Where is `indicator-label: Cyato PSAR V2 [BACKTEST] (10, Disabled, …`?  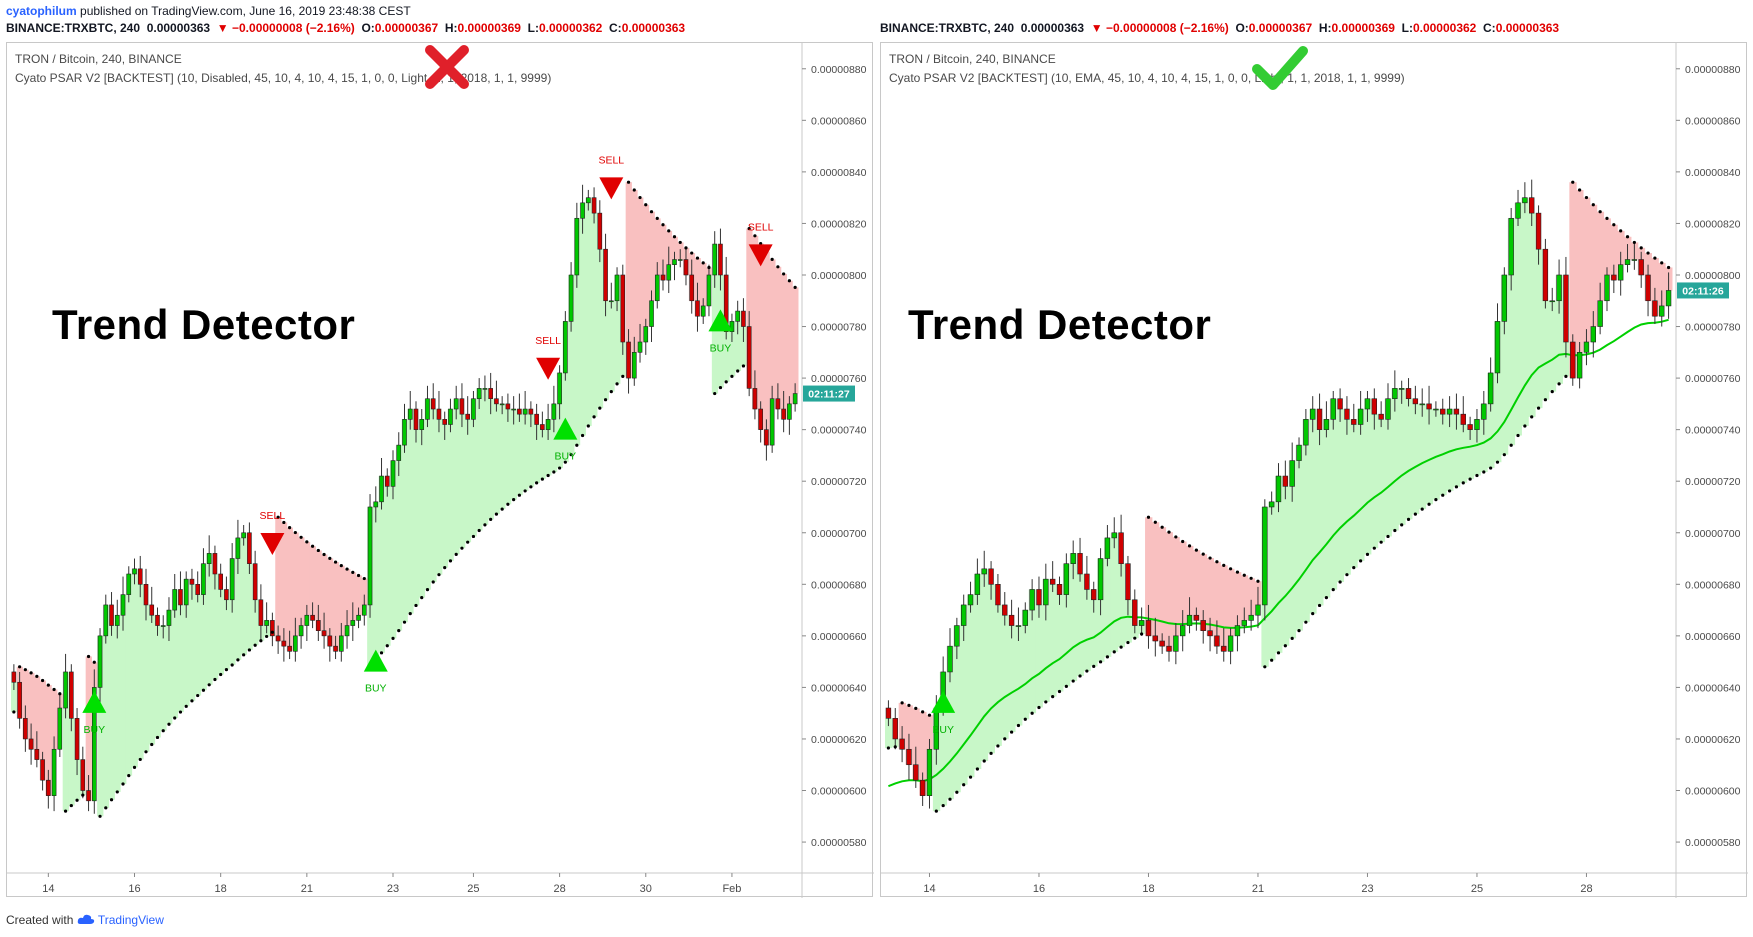
indicator-label: Cyato PSAR V2 [BACKTEST] (10, Disabled, … is located at coordinates (283, 78).